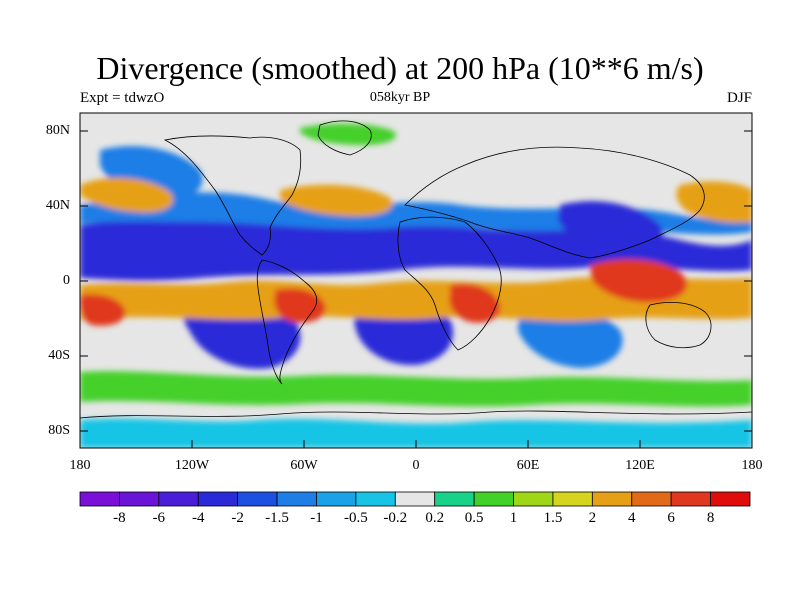 The image size is (800, 600). What do you see at coordinates (474, 518) in the screenshot?
I see `colorbar-label: 0.5` at bounding box center [474, 518].